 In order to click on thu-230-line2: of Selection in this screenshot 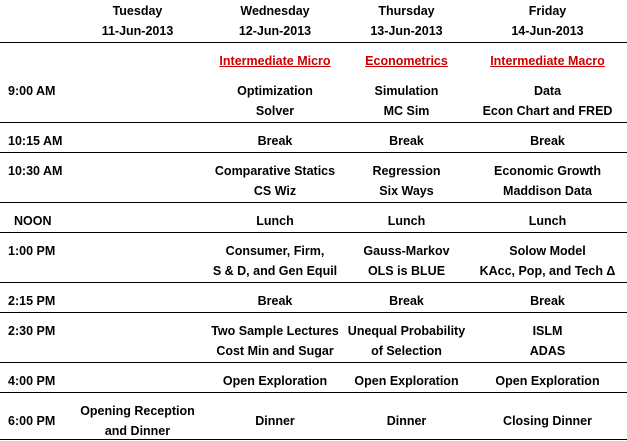, I will do `click(406, 351)`.